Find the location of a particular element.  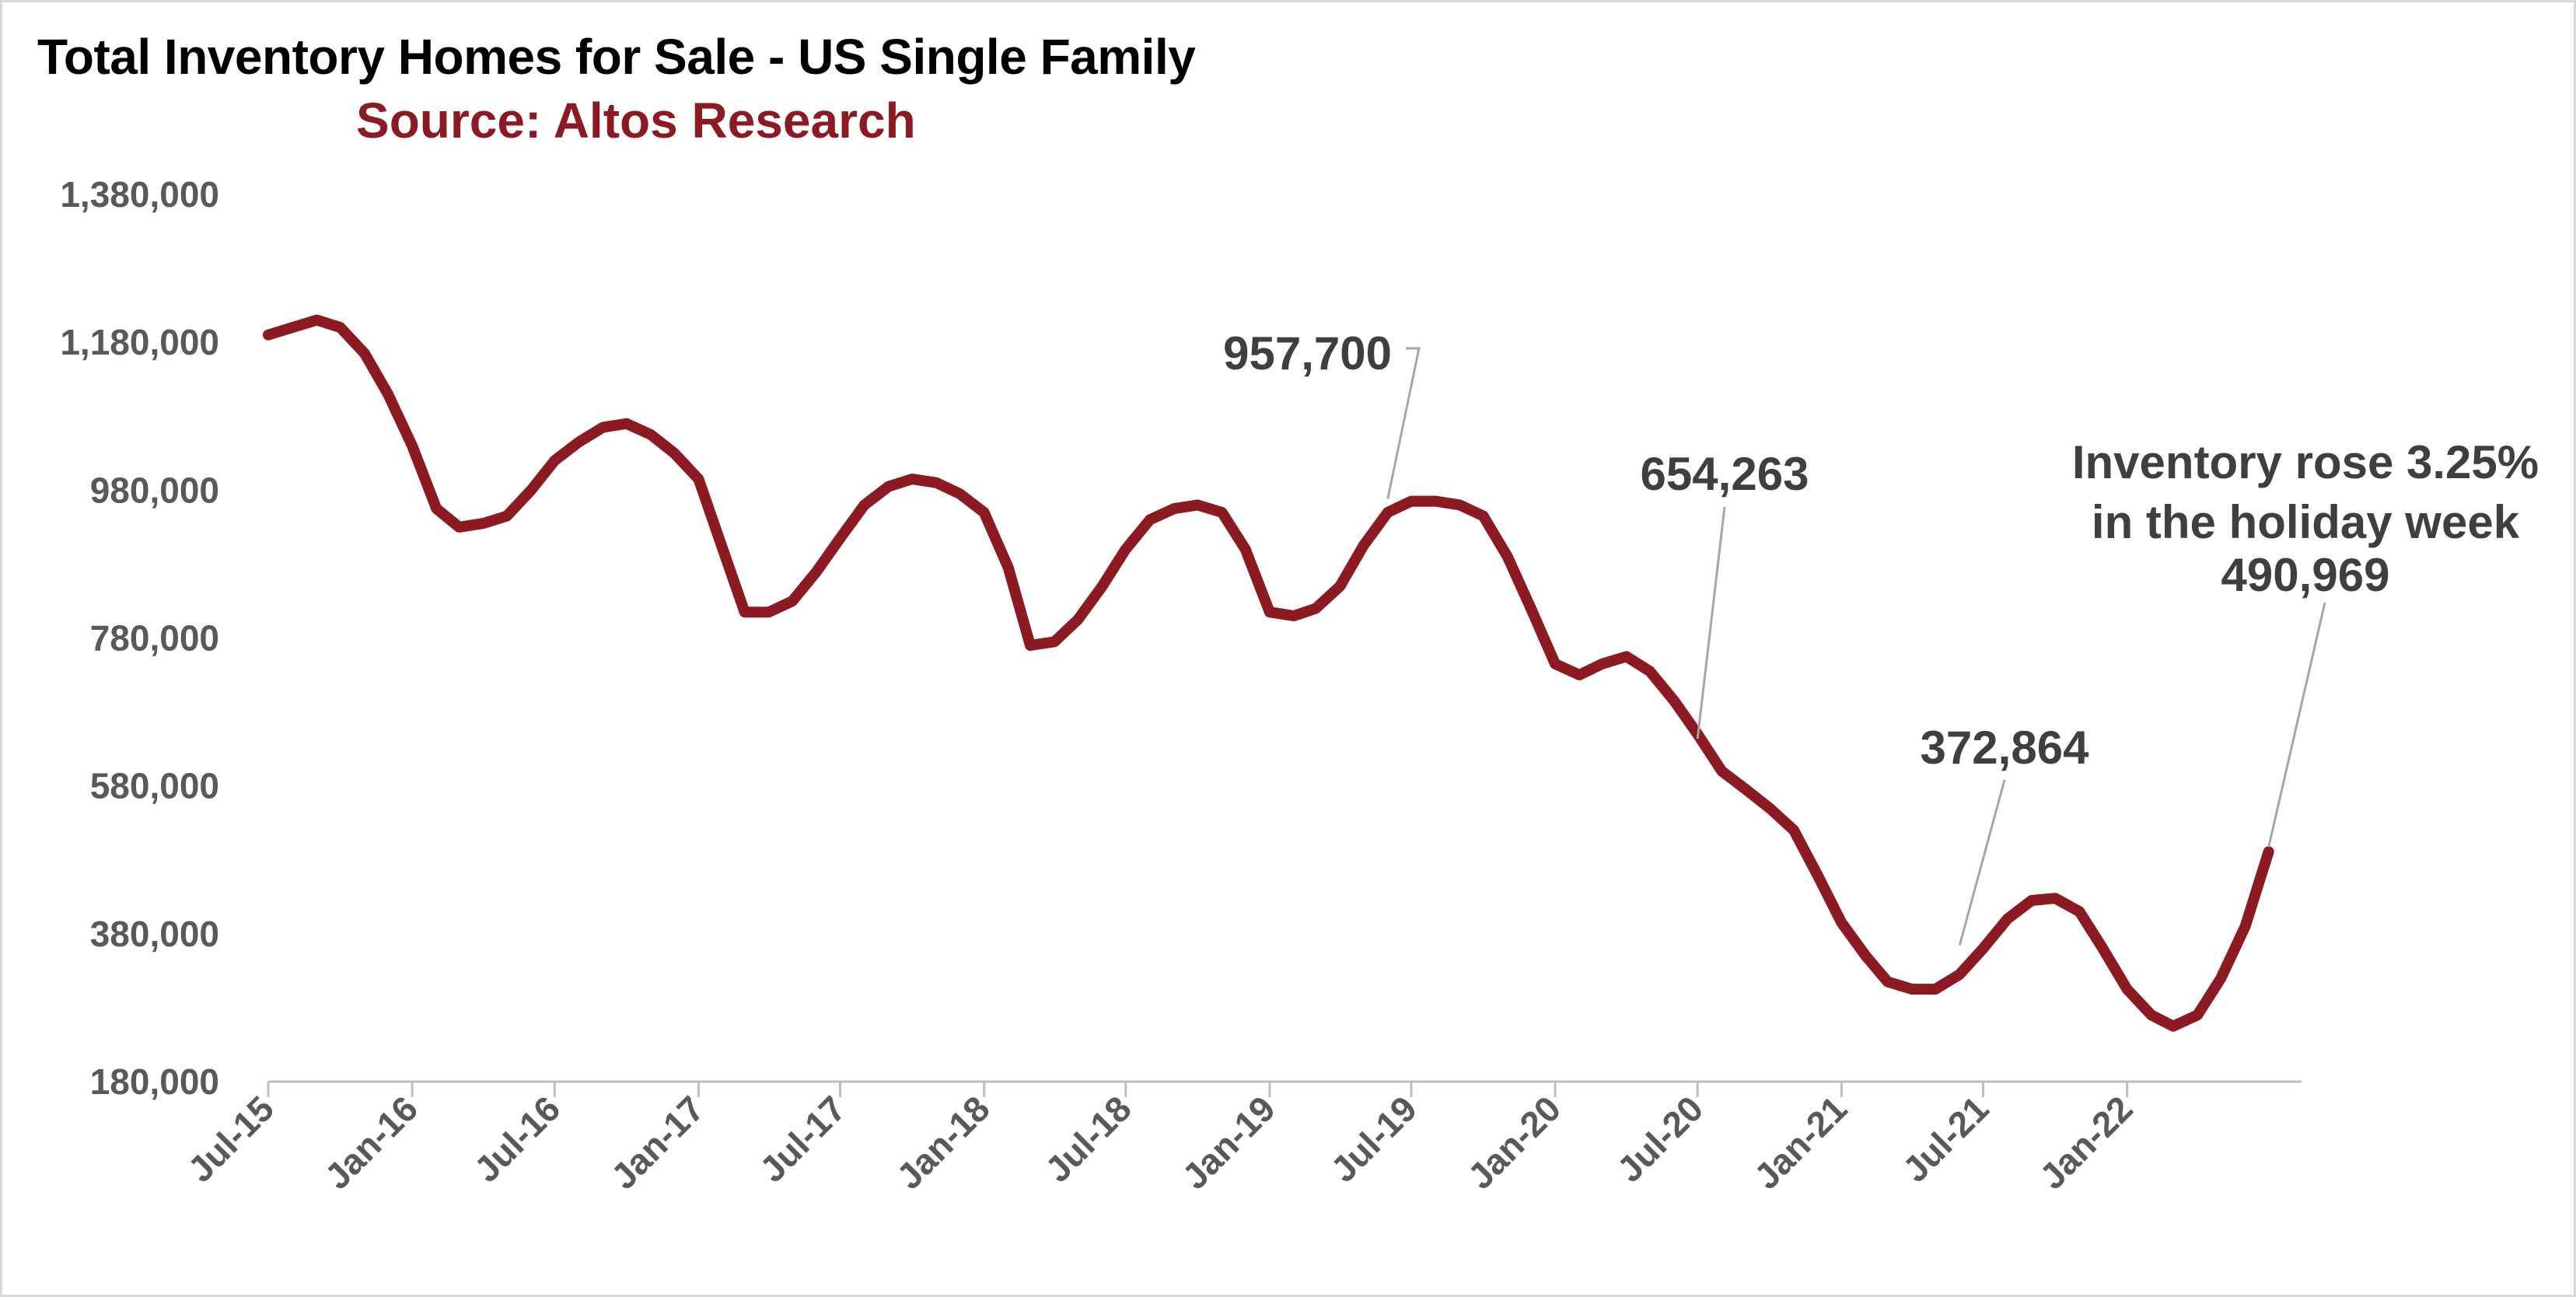

x-tick-label: Jan-21 is located at coordinates (1801, 1142).